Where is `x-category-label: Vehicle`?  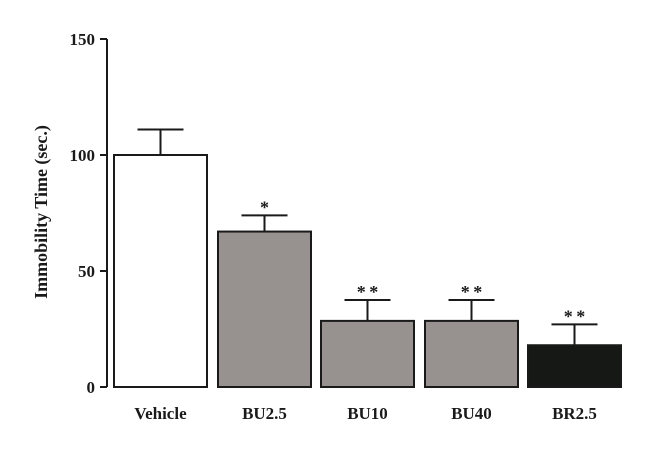 x-category-label: Vehicle is located at coordinates (160, 413).